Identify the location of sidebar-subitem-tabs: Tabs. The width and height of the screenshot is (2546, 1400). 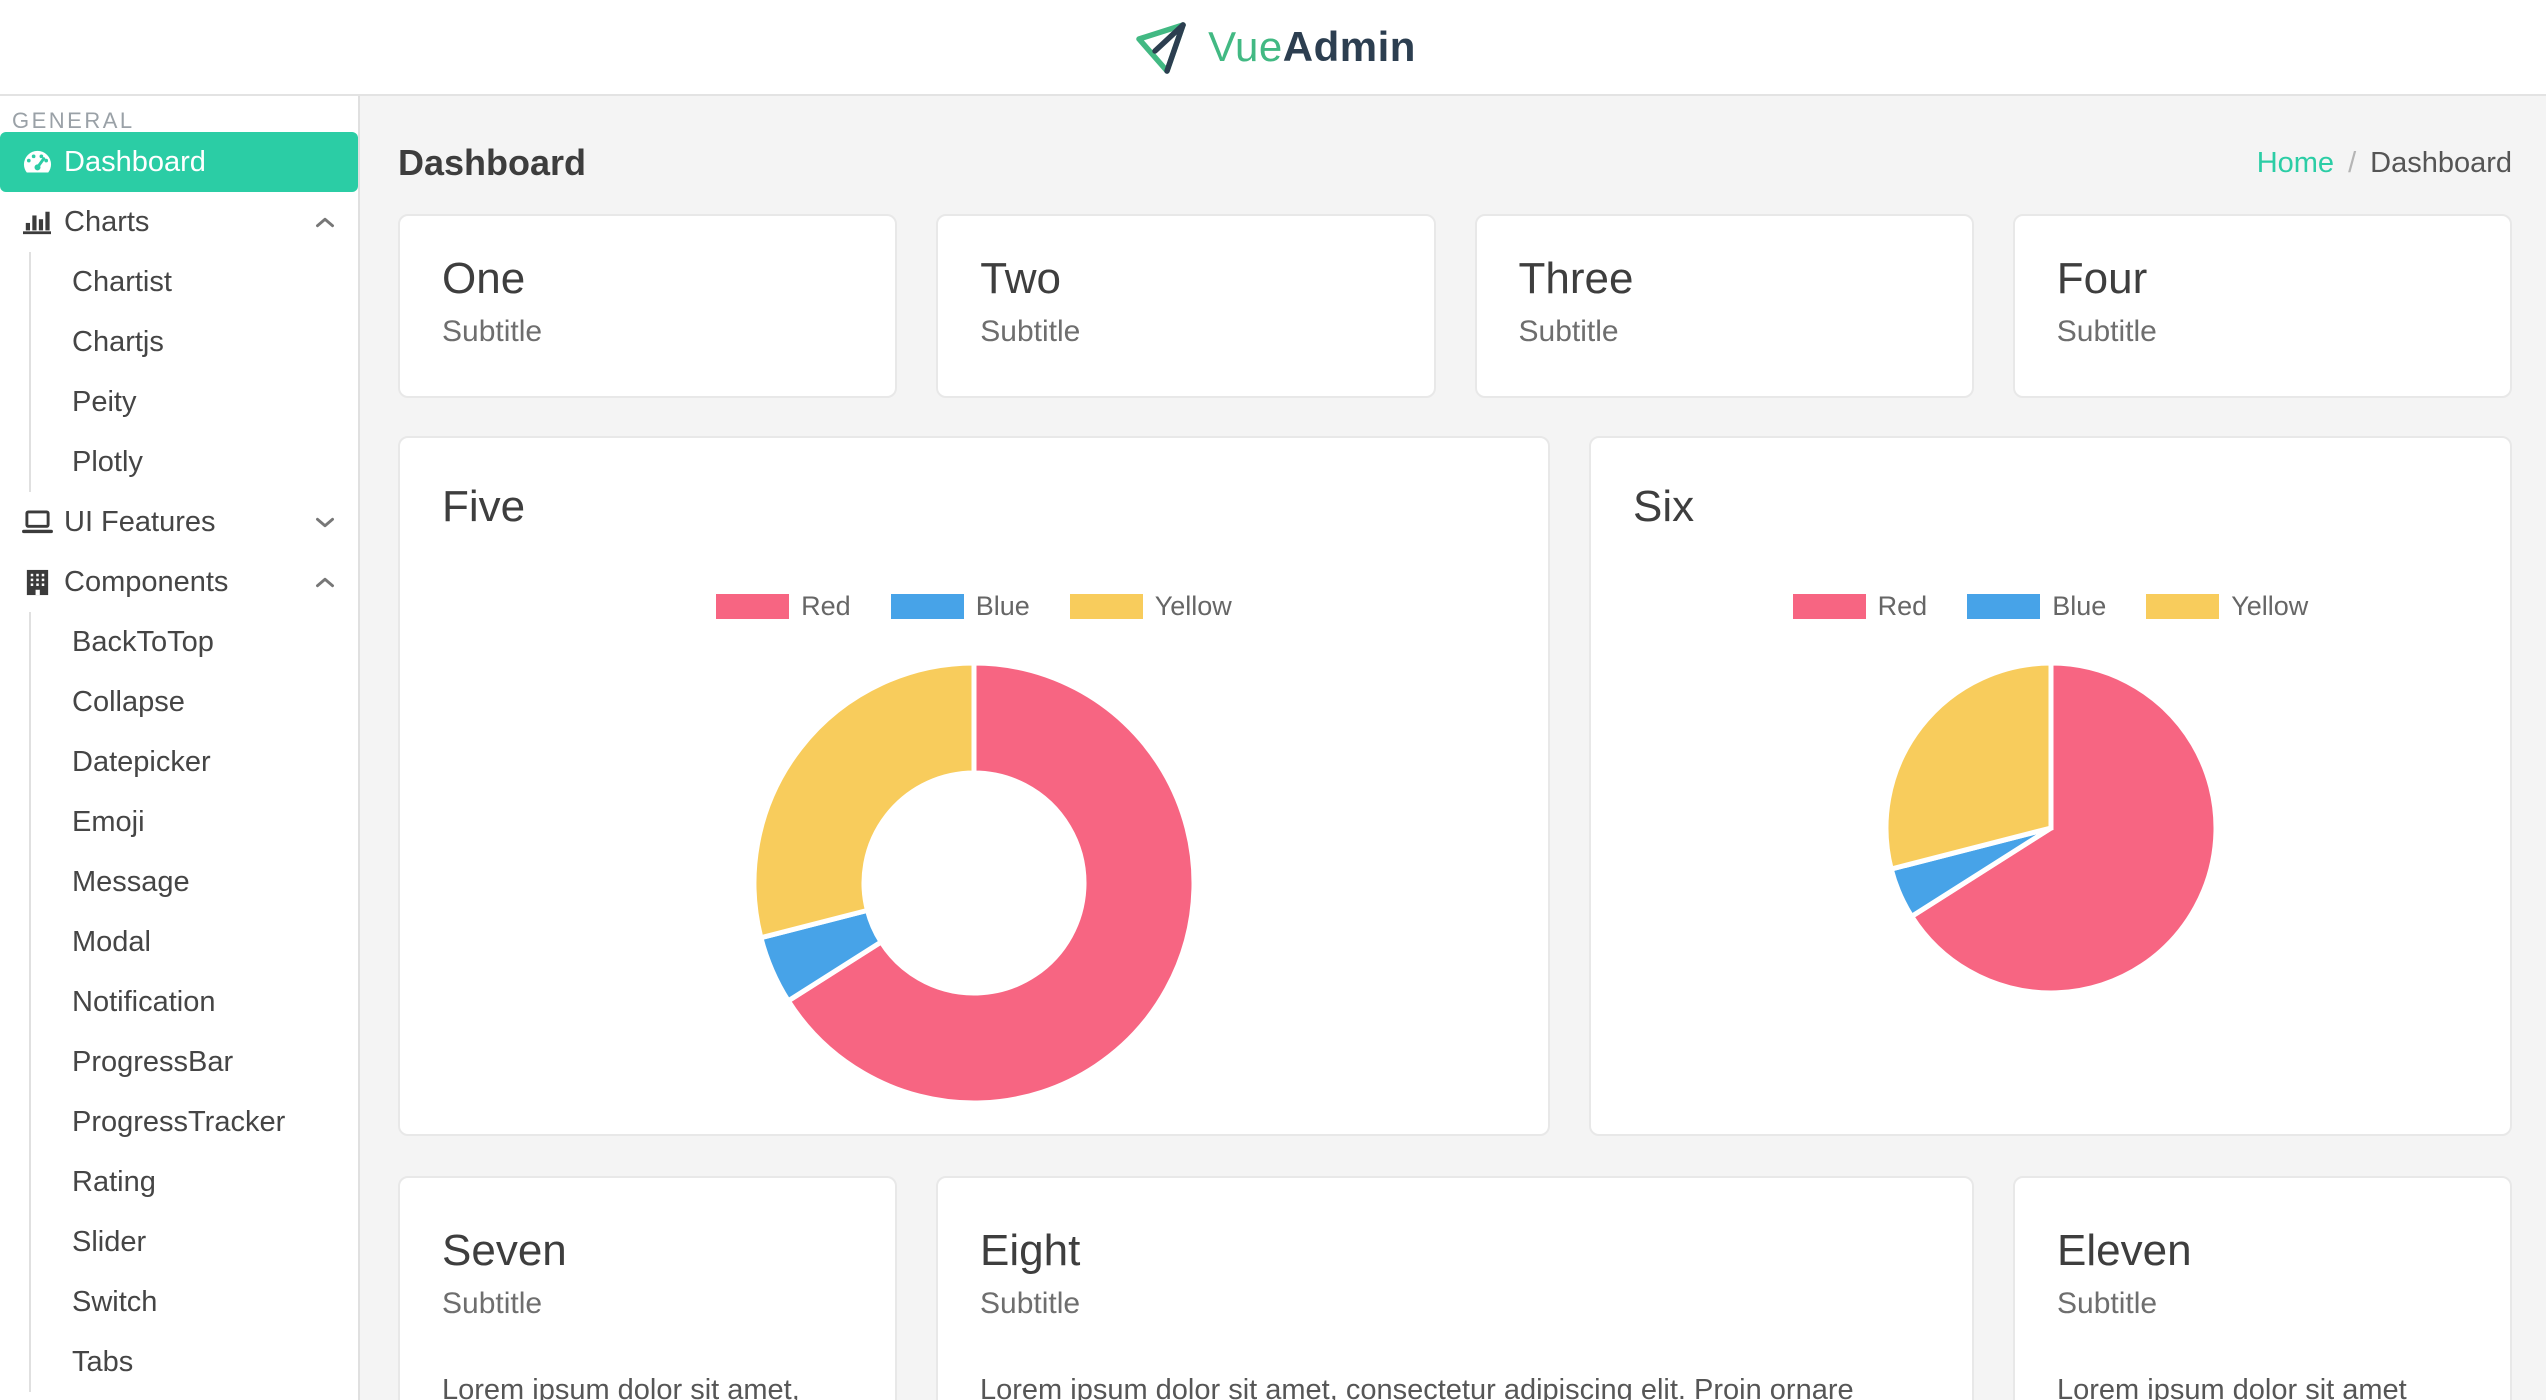
(103, 1361).